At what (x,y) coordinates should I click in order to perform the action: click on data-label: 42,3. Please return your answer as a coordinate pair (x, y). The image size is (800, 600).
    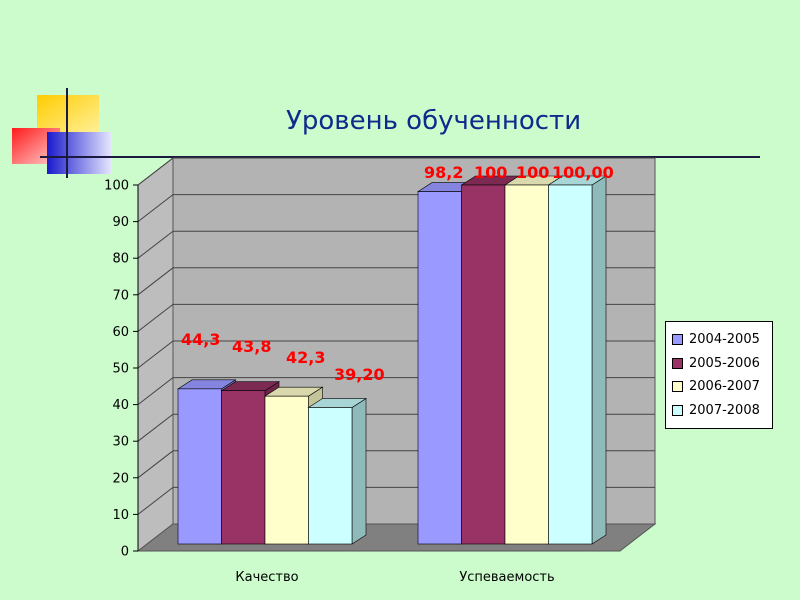
    Looking at the image, I should click on (305, 357).